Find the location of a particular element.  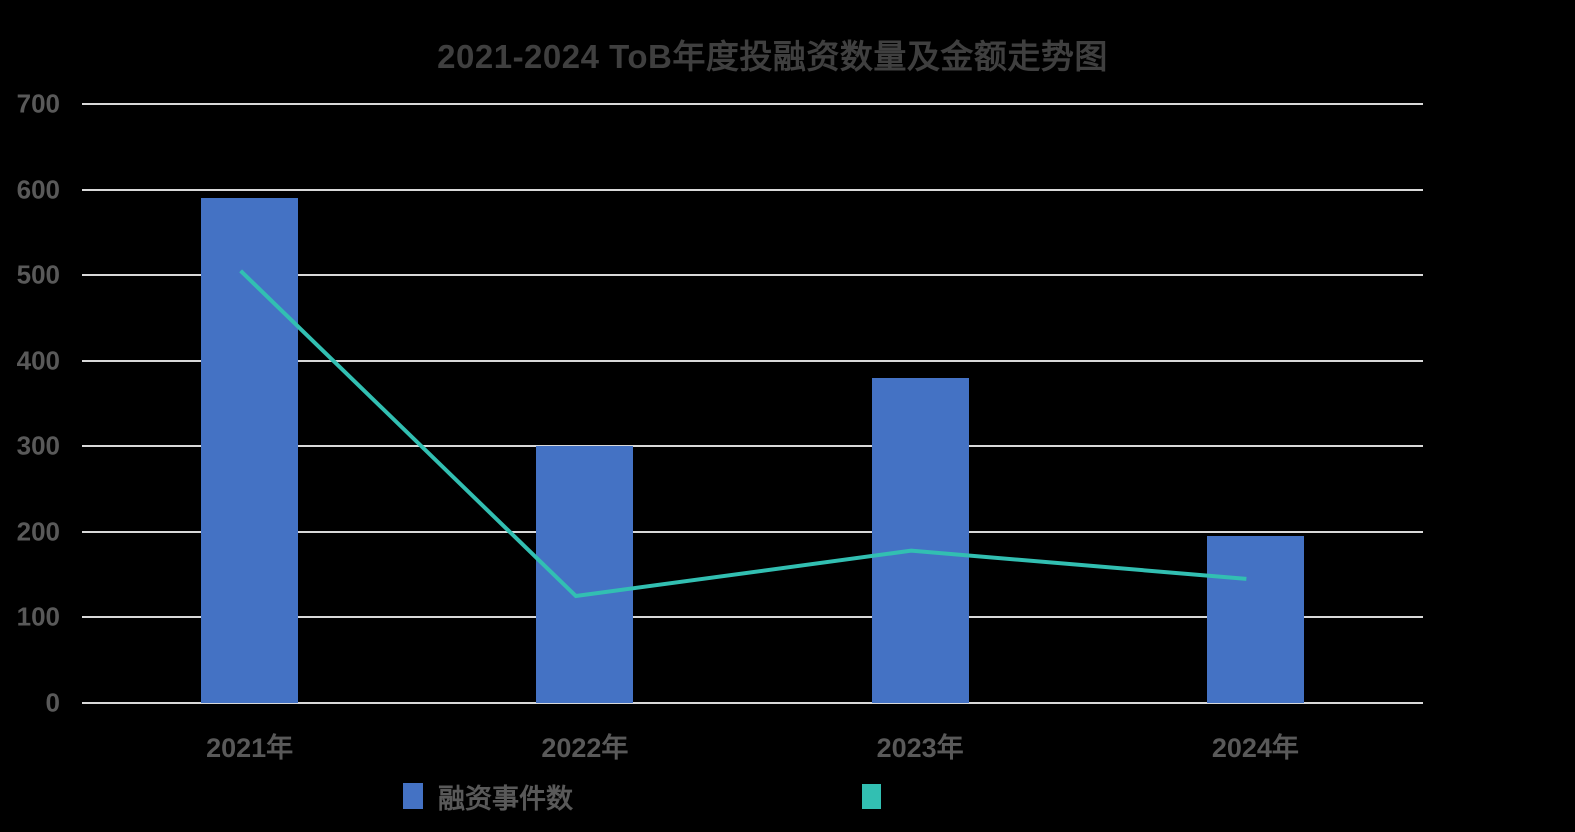

x-tick-label-2022年: 2022年 is located at coordinates (585, 748).